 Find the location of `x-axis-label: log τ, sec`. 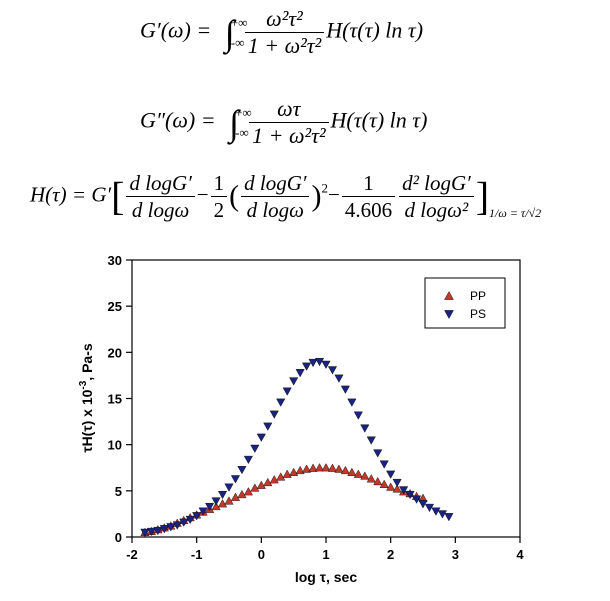

x-axis-label: log τ, sec is located at coordinates (326, 577).